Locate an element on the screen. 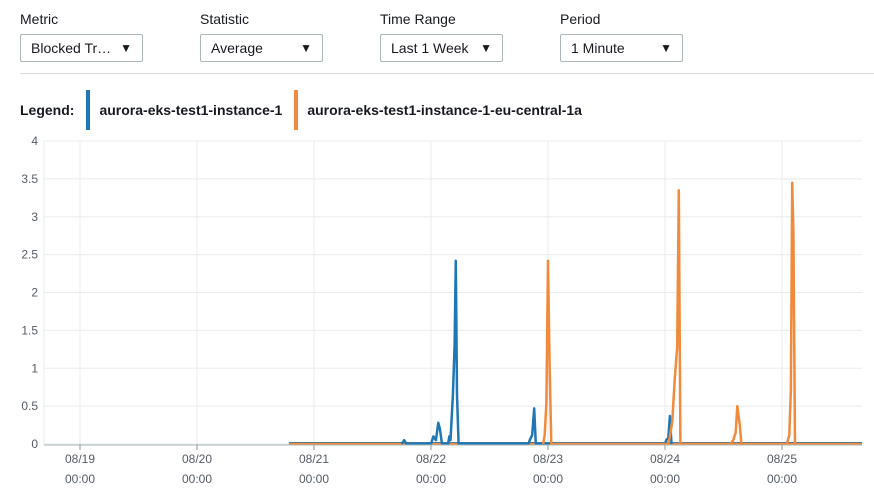 Image resolution: width=874 pixels, height=492 pixels. statistic-value: Average is located at coordinates (237, 48).